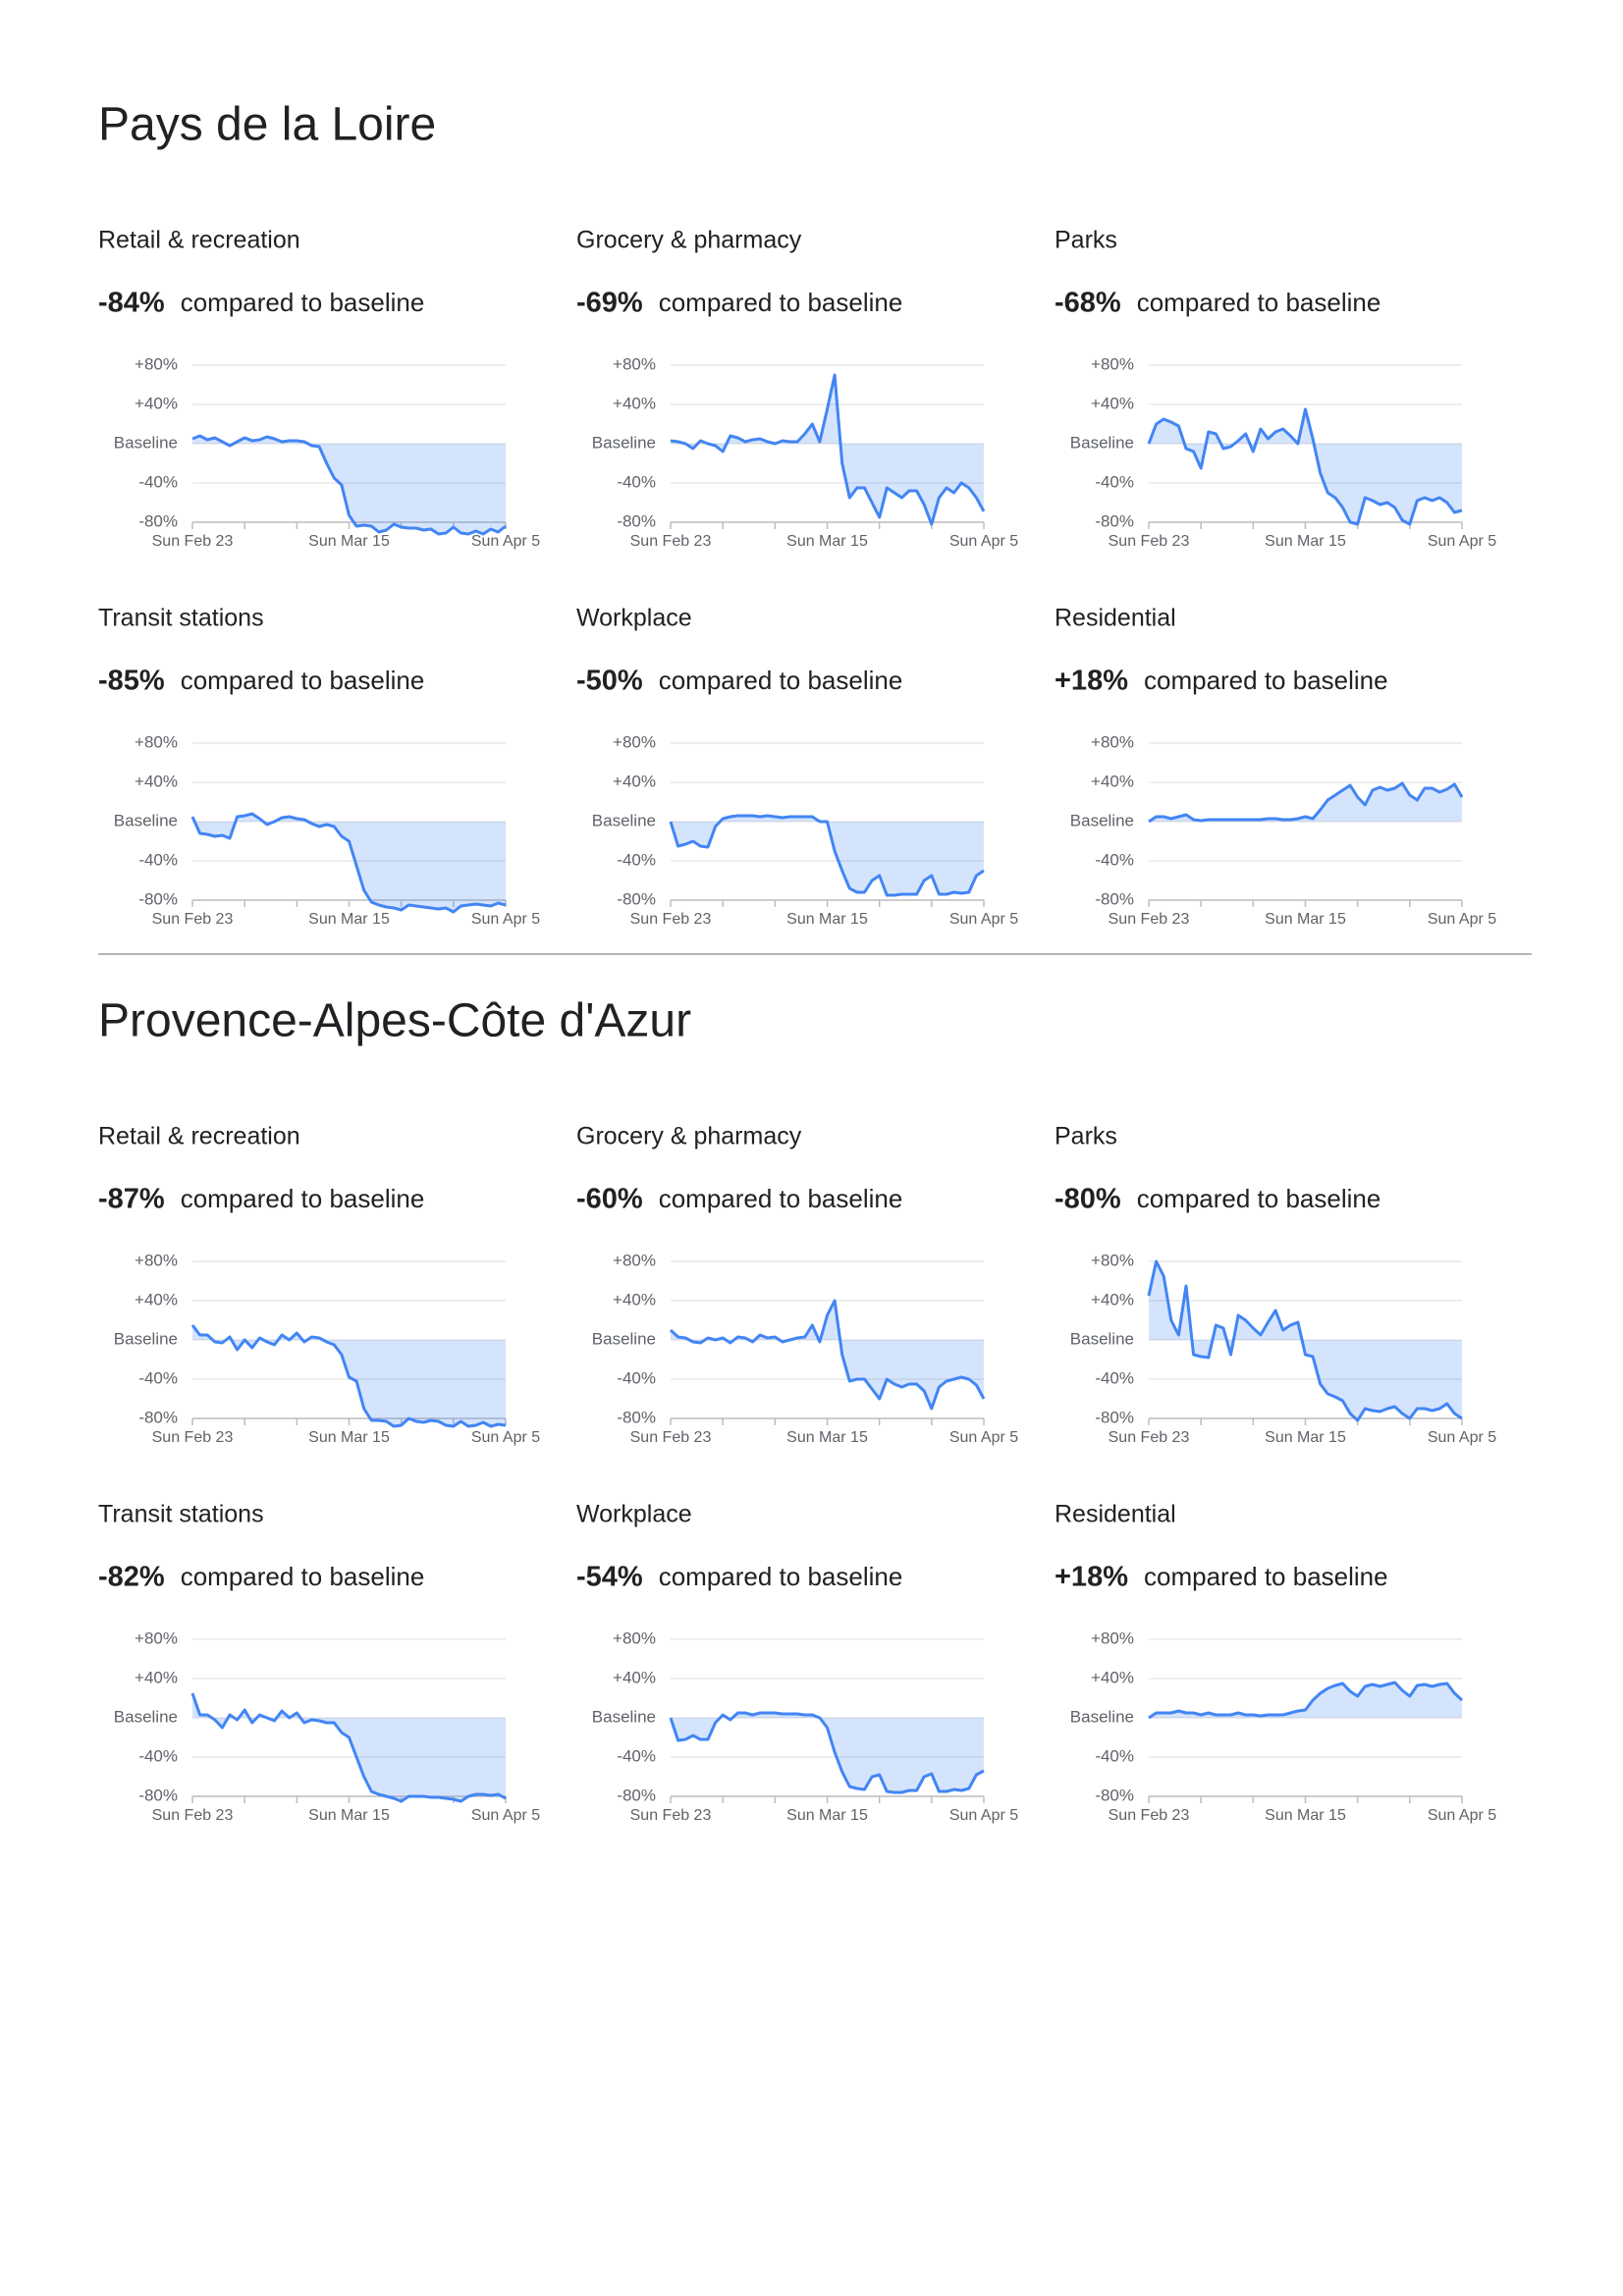  What do you see at coordinates (199, 1136) in the screenshot?
I see `chart-title: Retail & recreation` at bounding box center [199, 1136].